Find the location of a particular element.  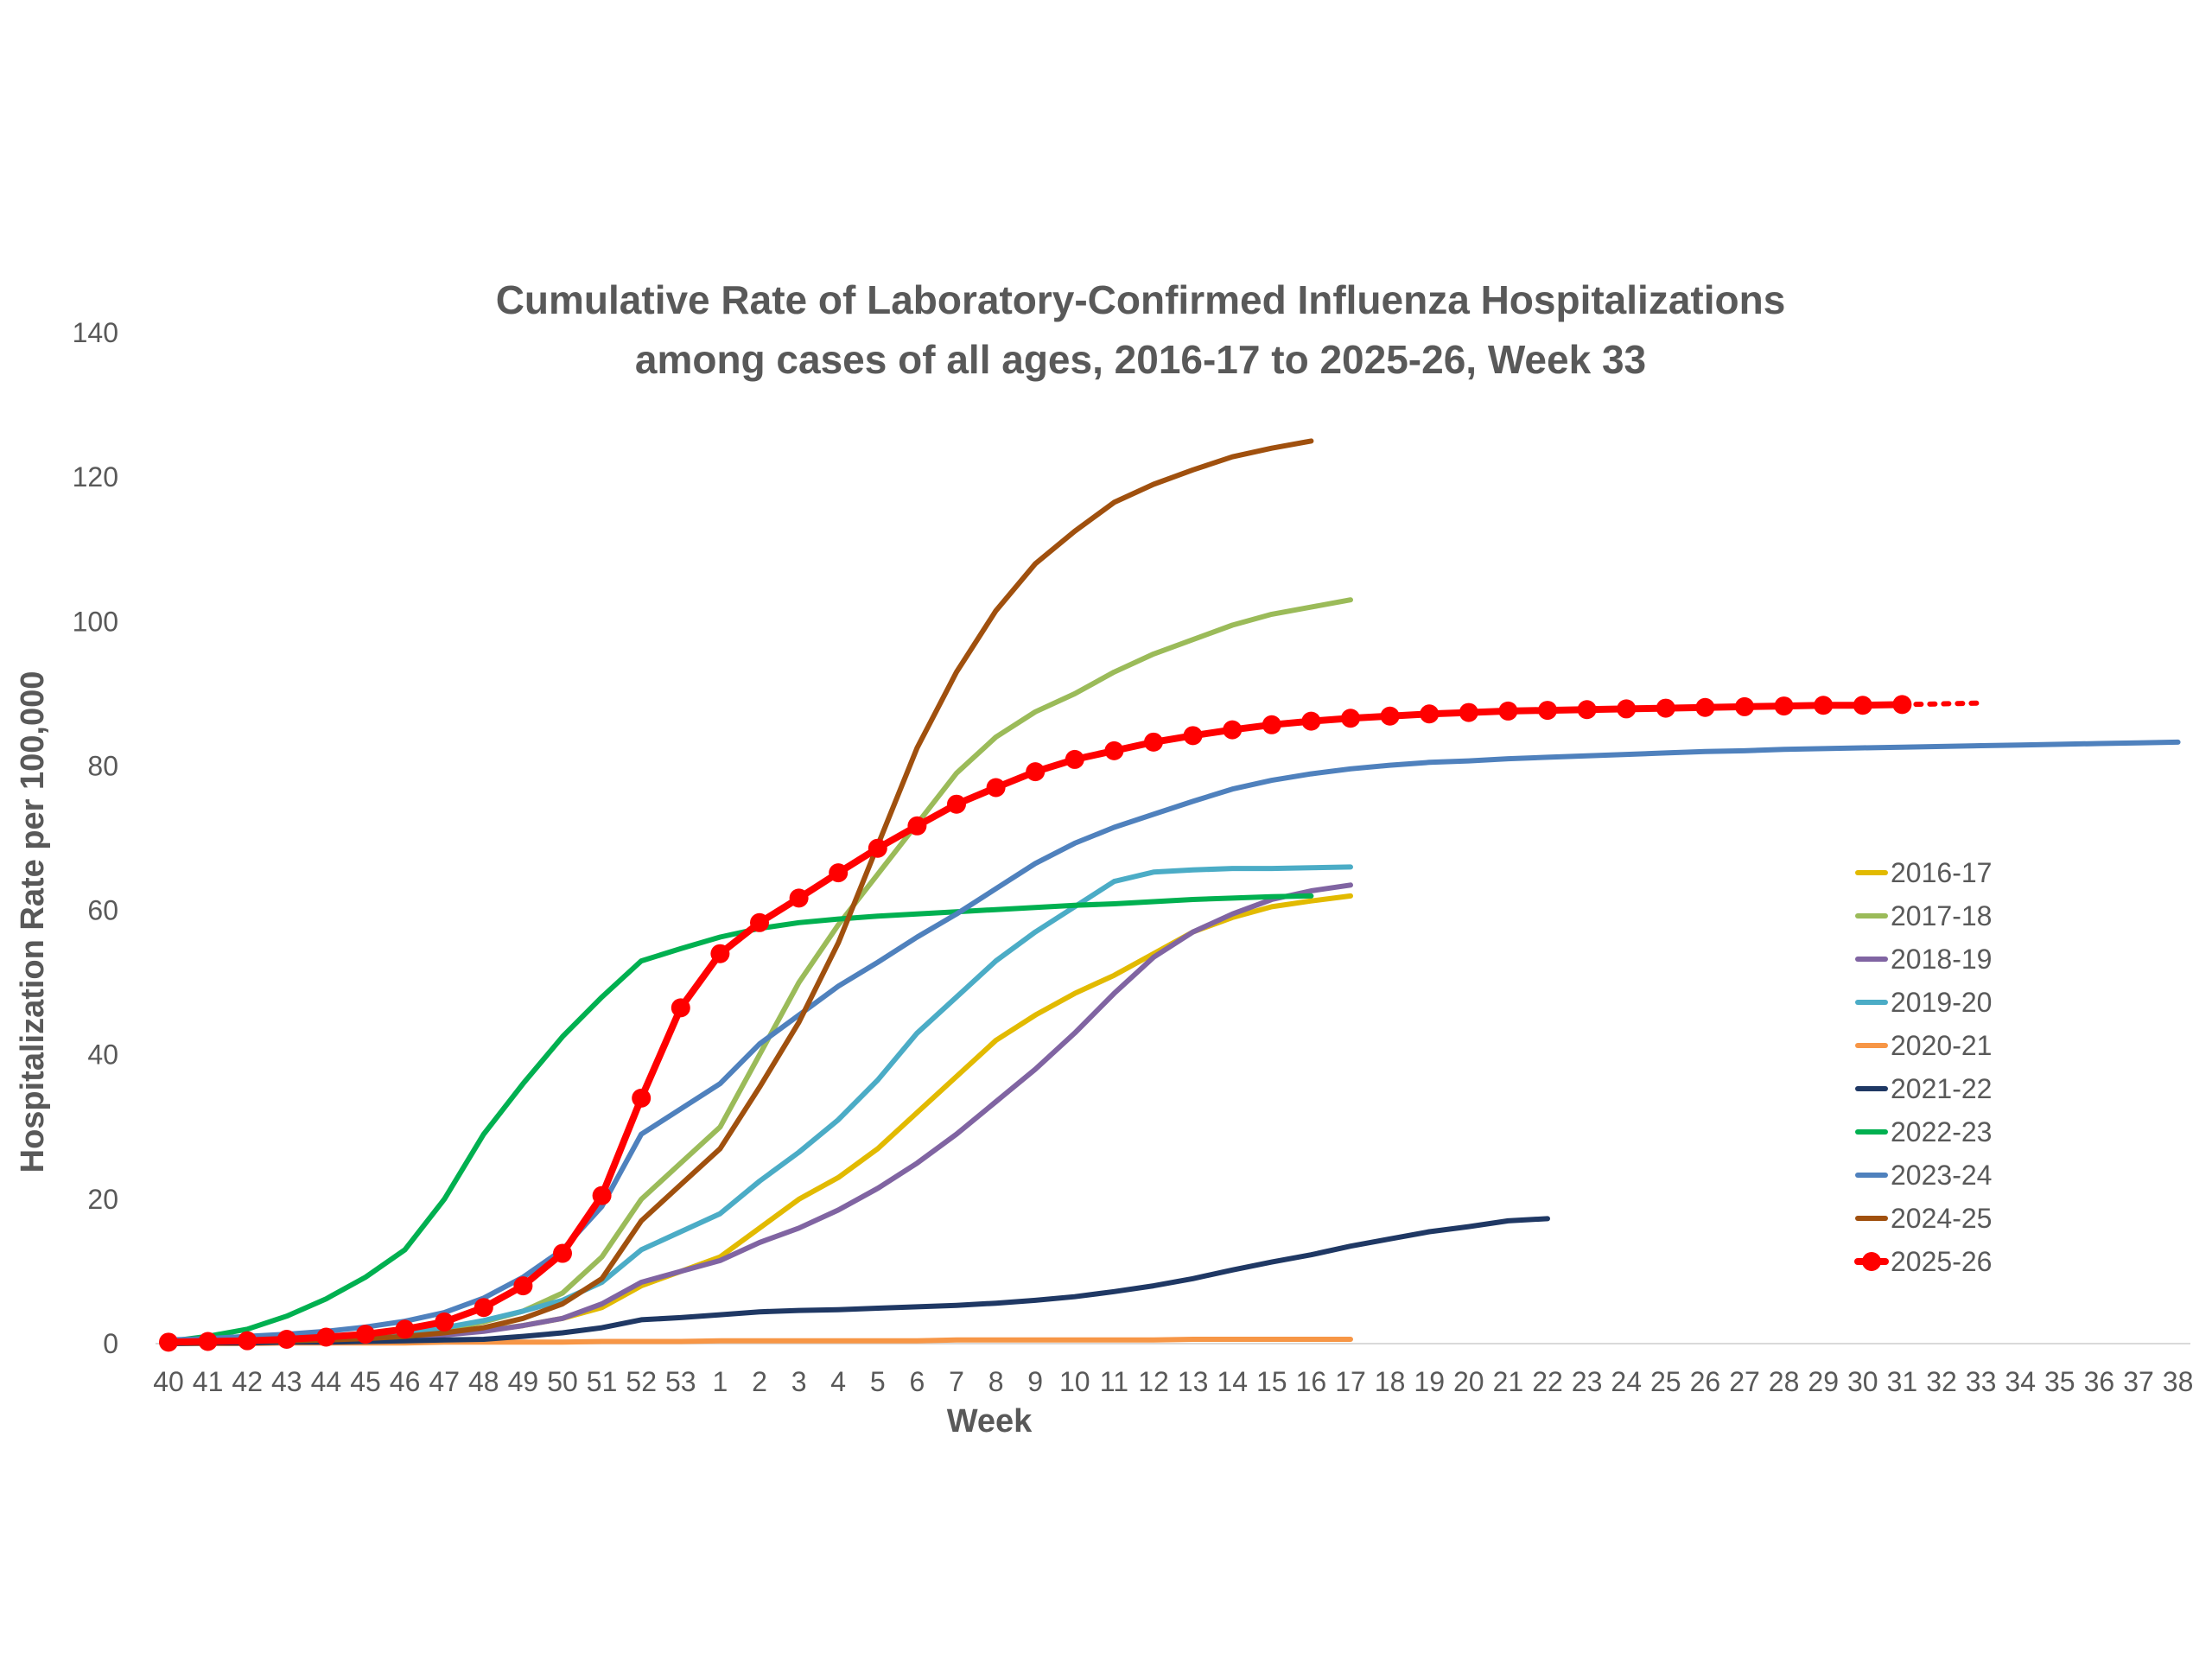

y-tick-label: 100 is located at coordinates (95, 621).